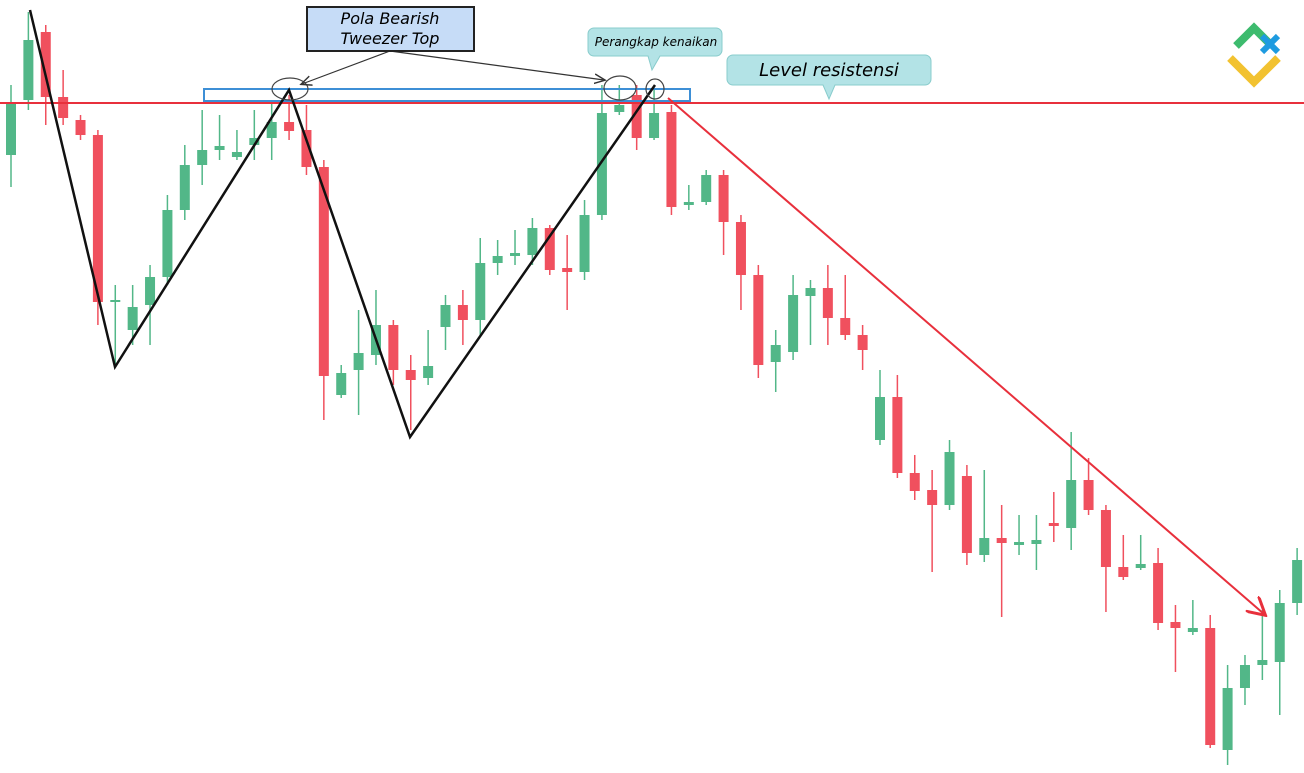 This screenshot has width=1304, height=773. I want to click on trap-label: Perangkap kenaikan, so click(656, 42).